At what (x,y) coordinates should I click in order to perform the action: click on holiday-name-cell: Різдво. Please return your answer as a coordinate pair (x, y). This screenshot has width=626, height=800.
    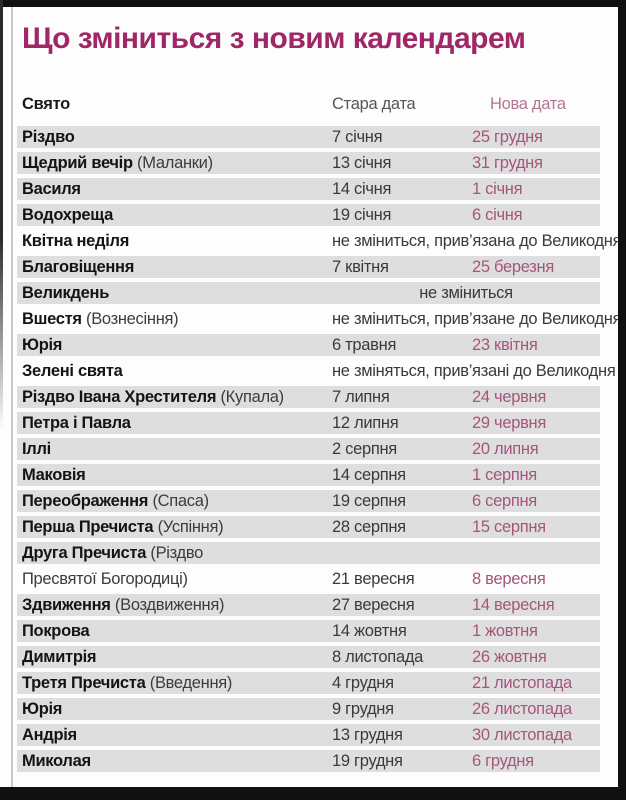
    Looking at the image, I should click on (177, 137).